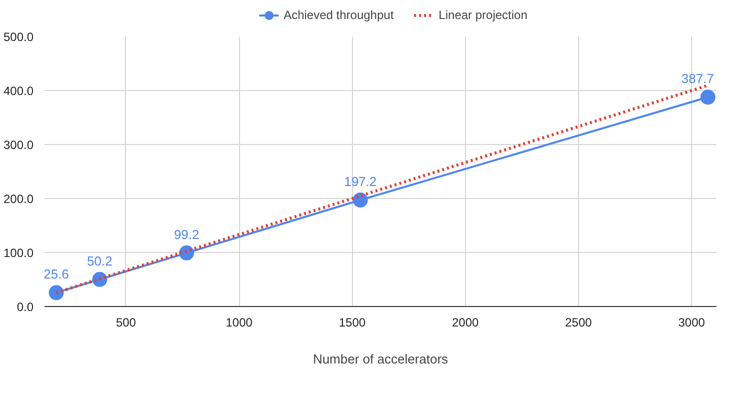 Image resolution: width=748 pixels, height=401 pixels. Describe the element at coordinates (99, 260) in the screenshot. I see `data-label: 50.2` at that location.